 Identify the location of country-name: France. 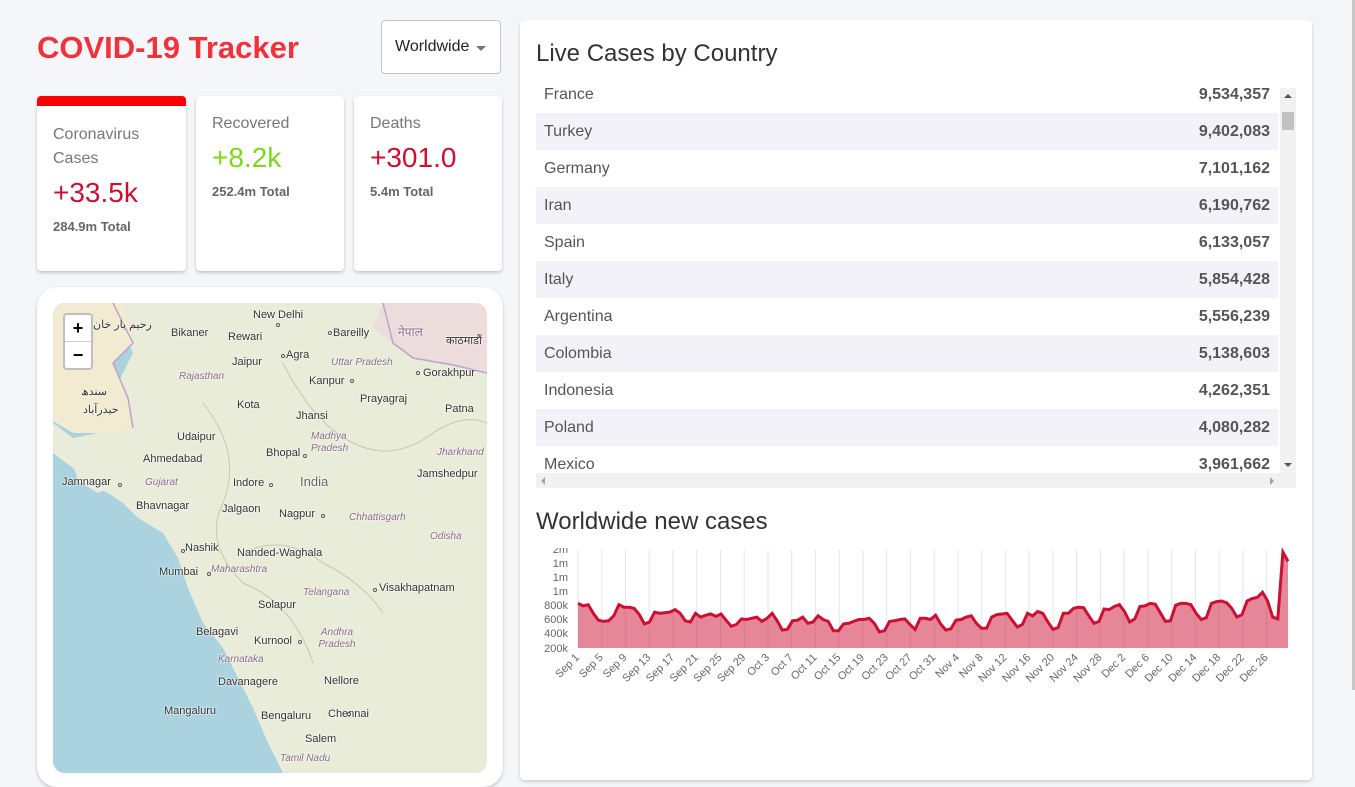
(569, 95).